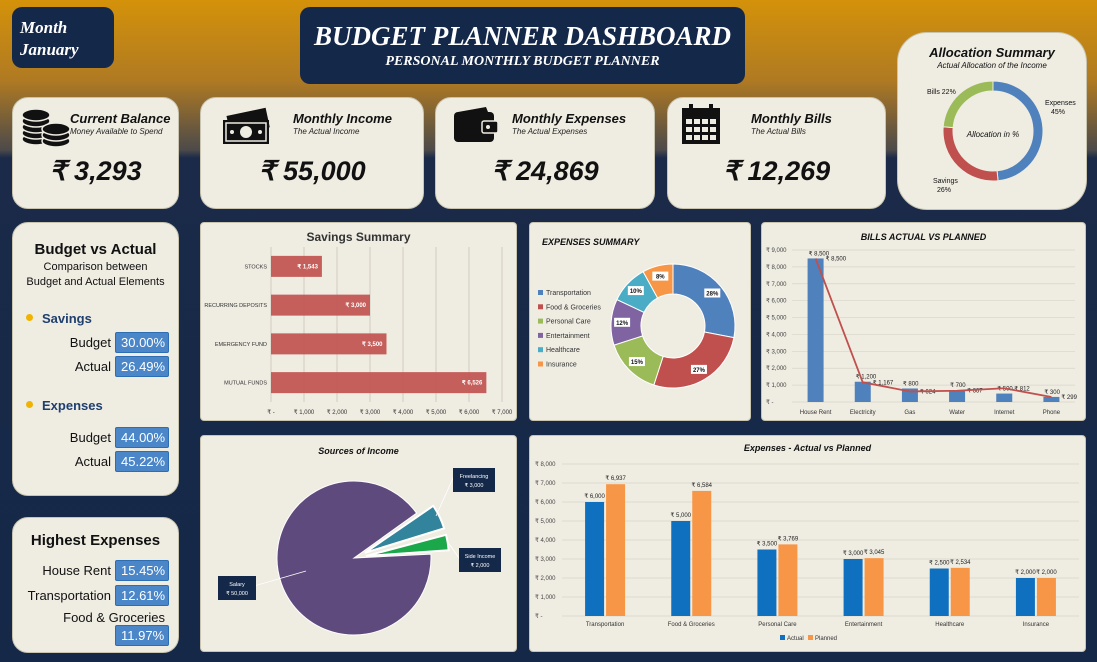 This screenshot has width=1097, height=662. I want to click on data-label: ₹ 6,000, so click(594, 496).